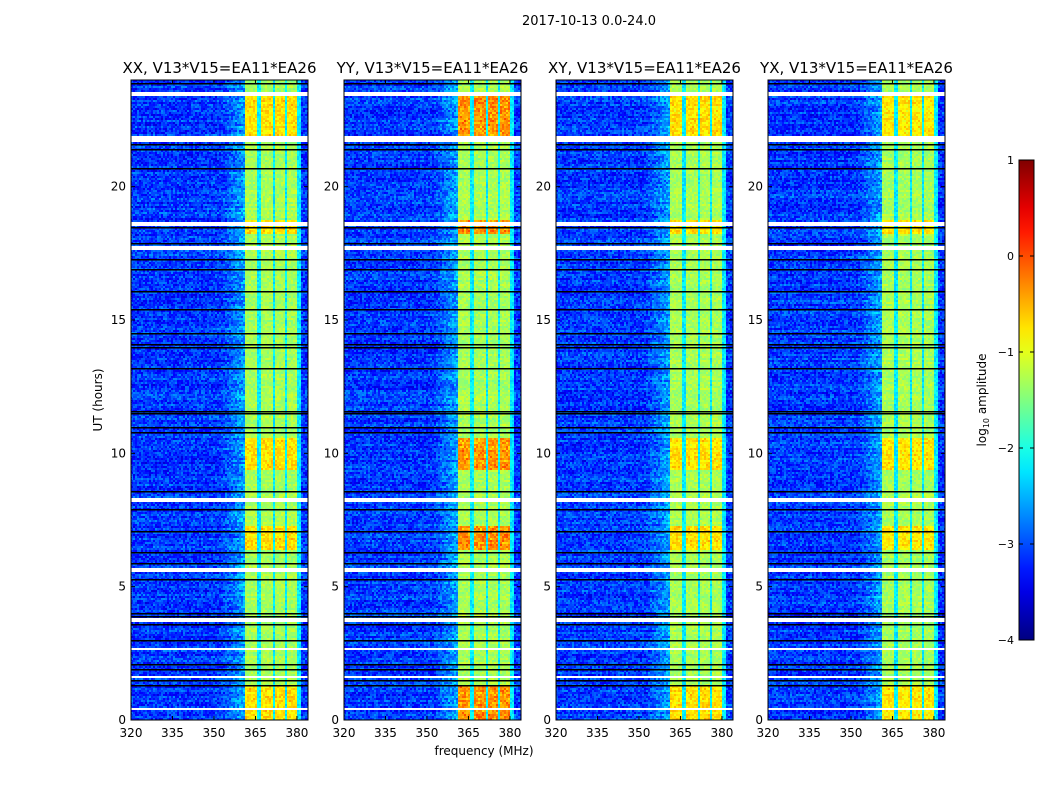 This screenshot has height=800, width=1050. Describe the element at coordinates (483, 751) in the screenshot. I see `x-axis-label: frequency (MHz)` at that location.